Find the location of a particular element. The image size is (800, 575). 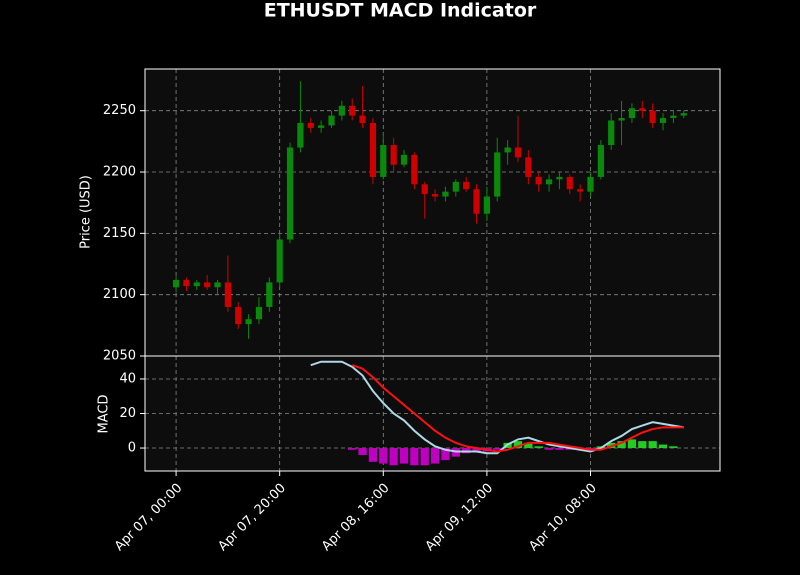

y-tick-label: 2200 is located at coordinates (119, 172).